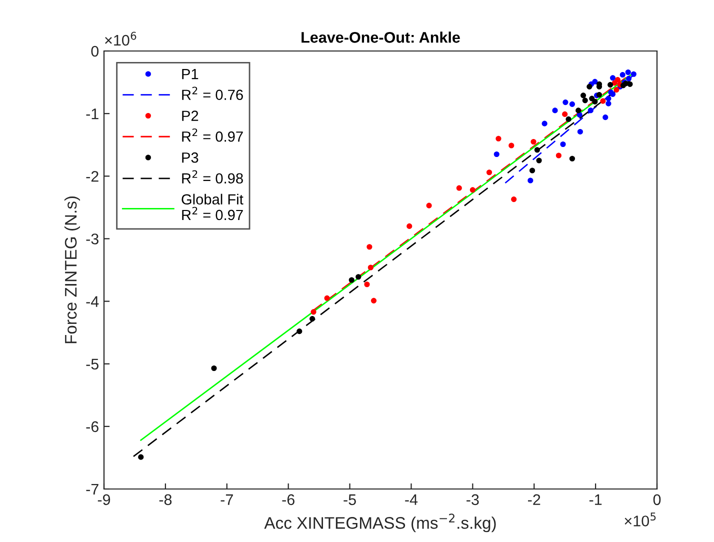  I want to click on x-tick-label: 0, so click(657, 500).